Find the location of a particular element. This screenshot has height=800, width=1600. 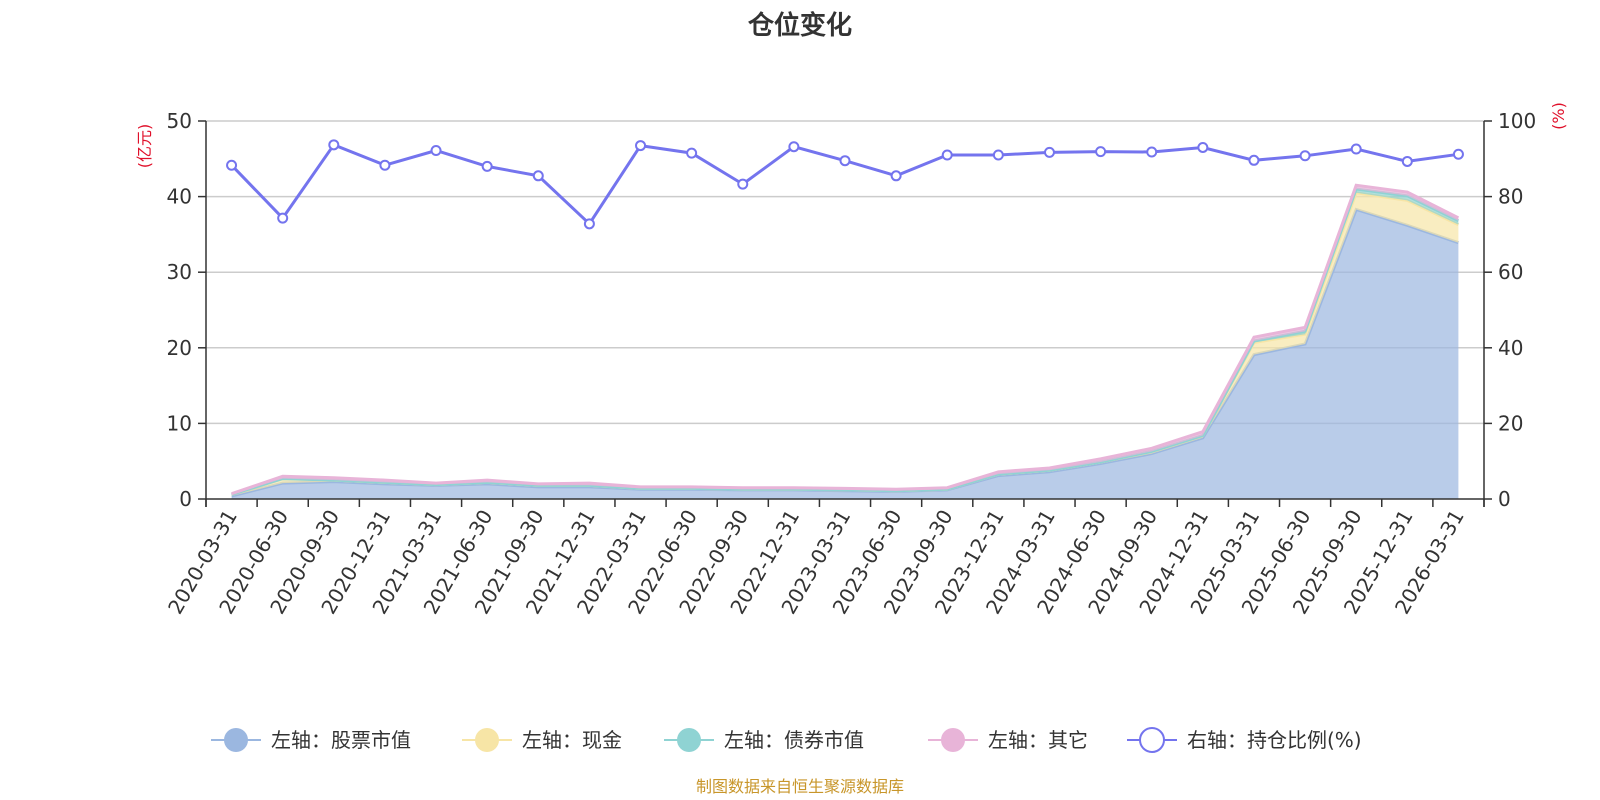

legend: 左轴：股票市值 左轴：现金 左轴：债券市值 左轴：其它 右轴：持仓比例(%) is located at coordinates (786, 740).